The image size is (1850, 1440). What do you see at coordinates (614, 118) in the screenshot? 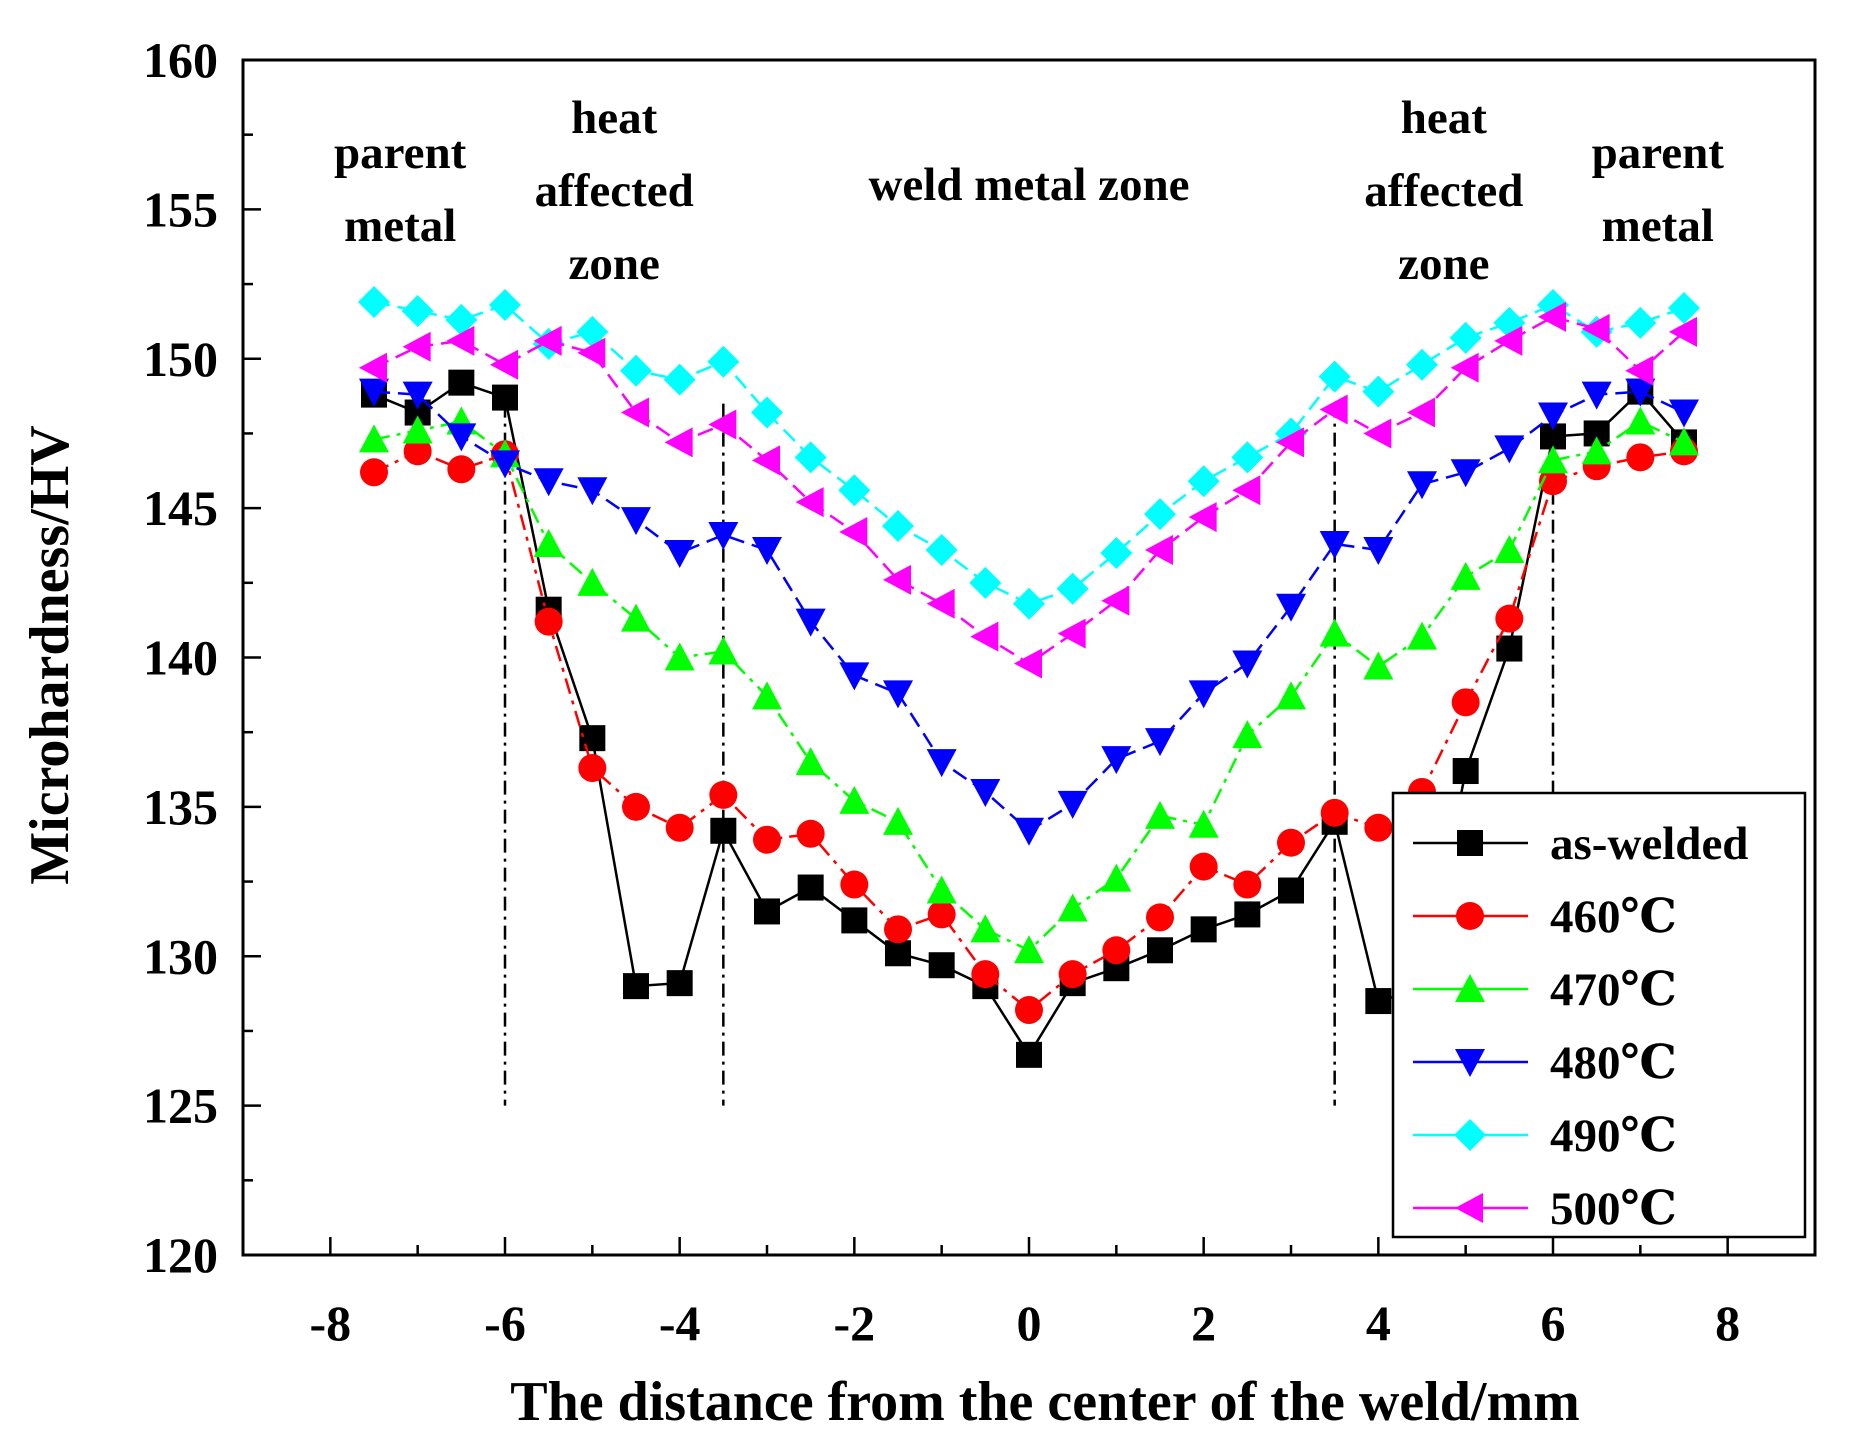
I see `zone-label-1-line-0: heat` at bounding box center [614, 118].